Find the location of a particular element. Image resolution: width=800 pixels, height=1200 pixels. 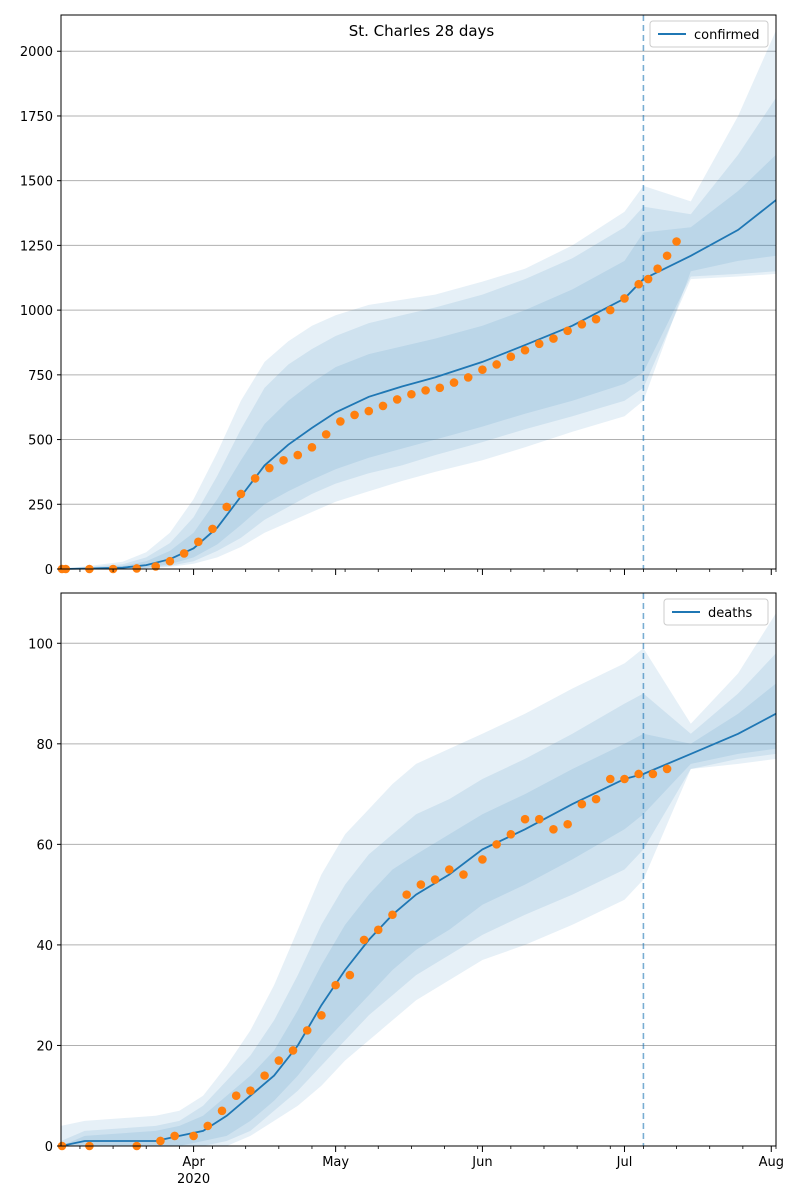

x-tick-sublabel: 2020 is located at coordinates (193, 1179).